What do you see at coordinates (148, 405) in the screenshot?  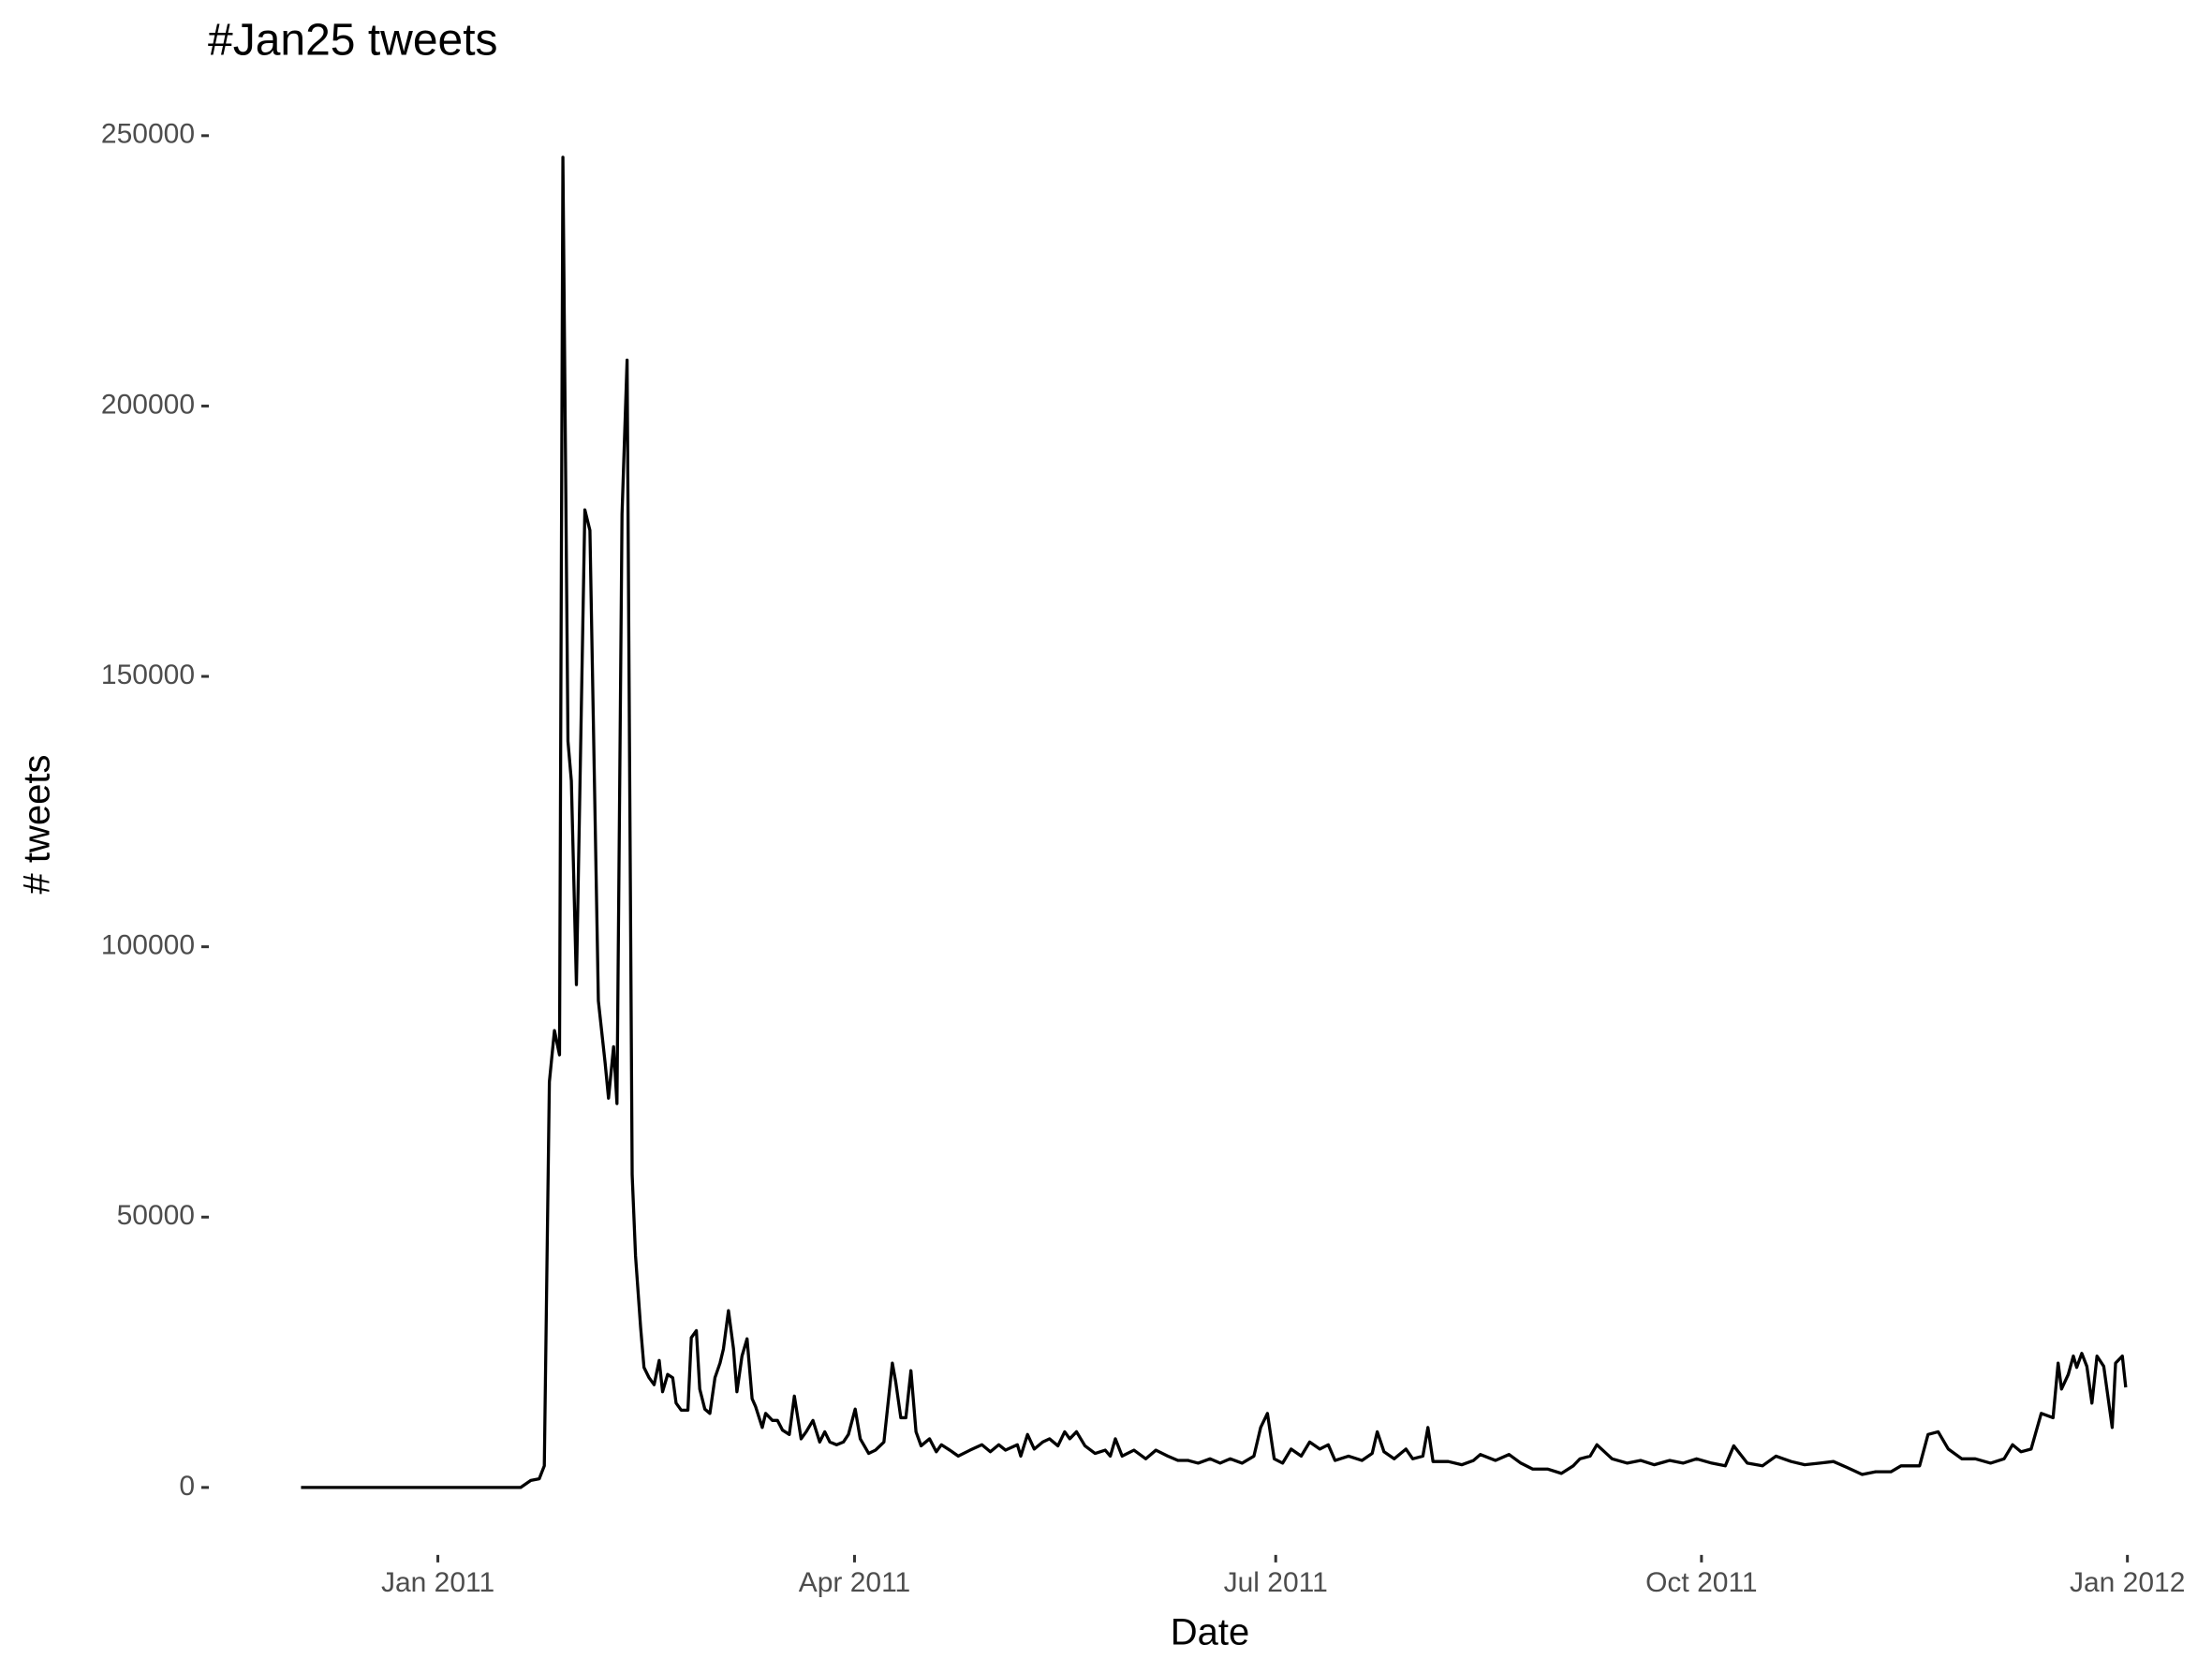 I see `y-tick-label: 200000` at bounding box center [148, 405].